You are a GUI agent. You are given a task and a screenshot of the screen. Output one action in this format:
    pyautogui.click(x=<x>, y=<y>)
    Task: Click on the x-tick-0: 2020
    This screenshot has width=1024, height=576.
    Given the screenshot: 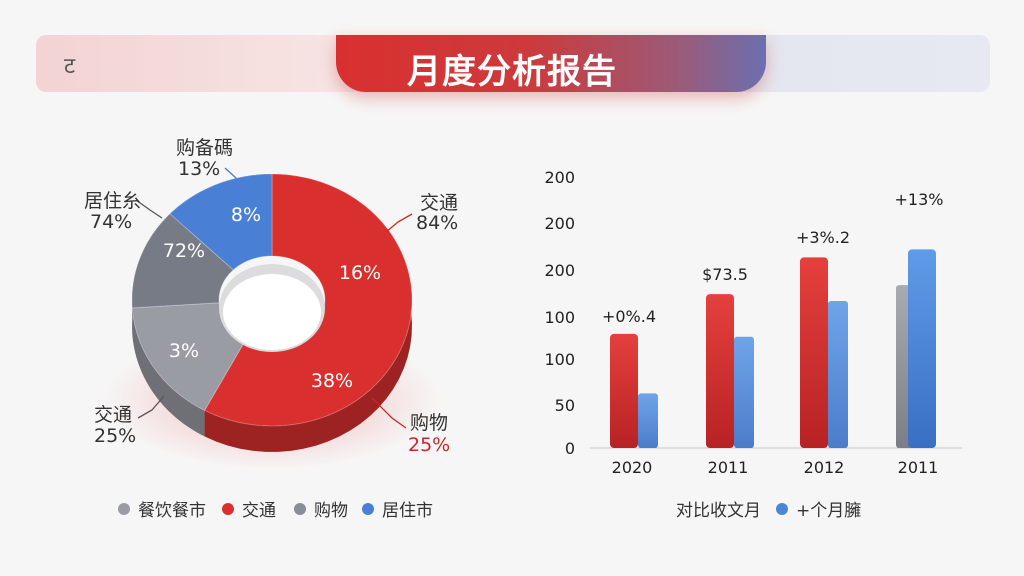 What is the action you would take?
    pyautogui.click(x=632, y=467)
    